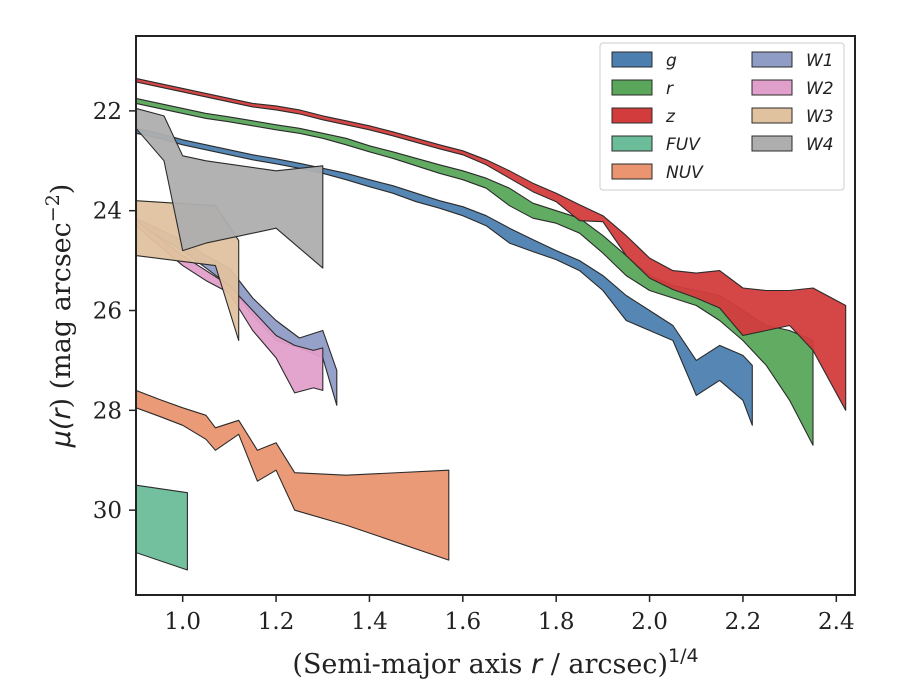  What do you see at coordinates (772, 59) in the screenshot?
I see `legend-swatch-w1` at bounding box center [772, 59].